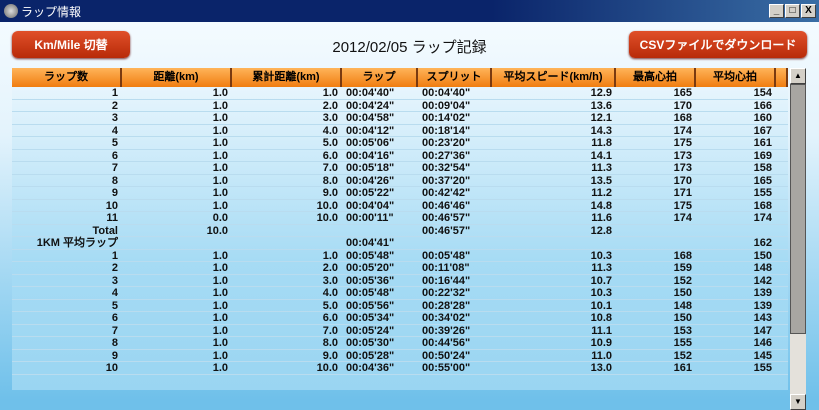 Image resolution: width=819 pixels, height=410 pixels. I want to click on column-header-spacer, so click(782, 77).